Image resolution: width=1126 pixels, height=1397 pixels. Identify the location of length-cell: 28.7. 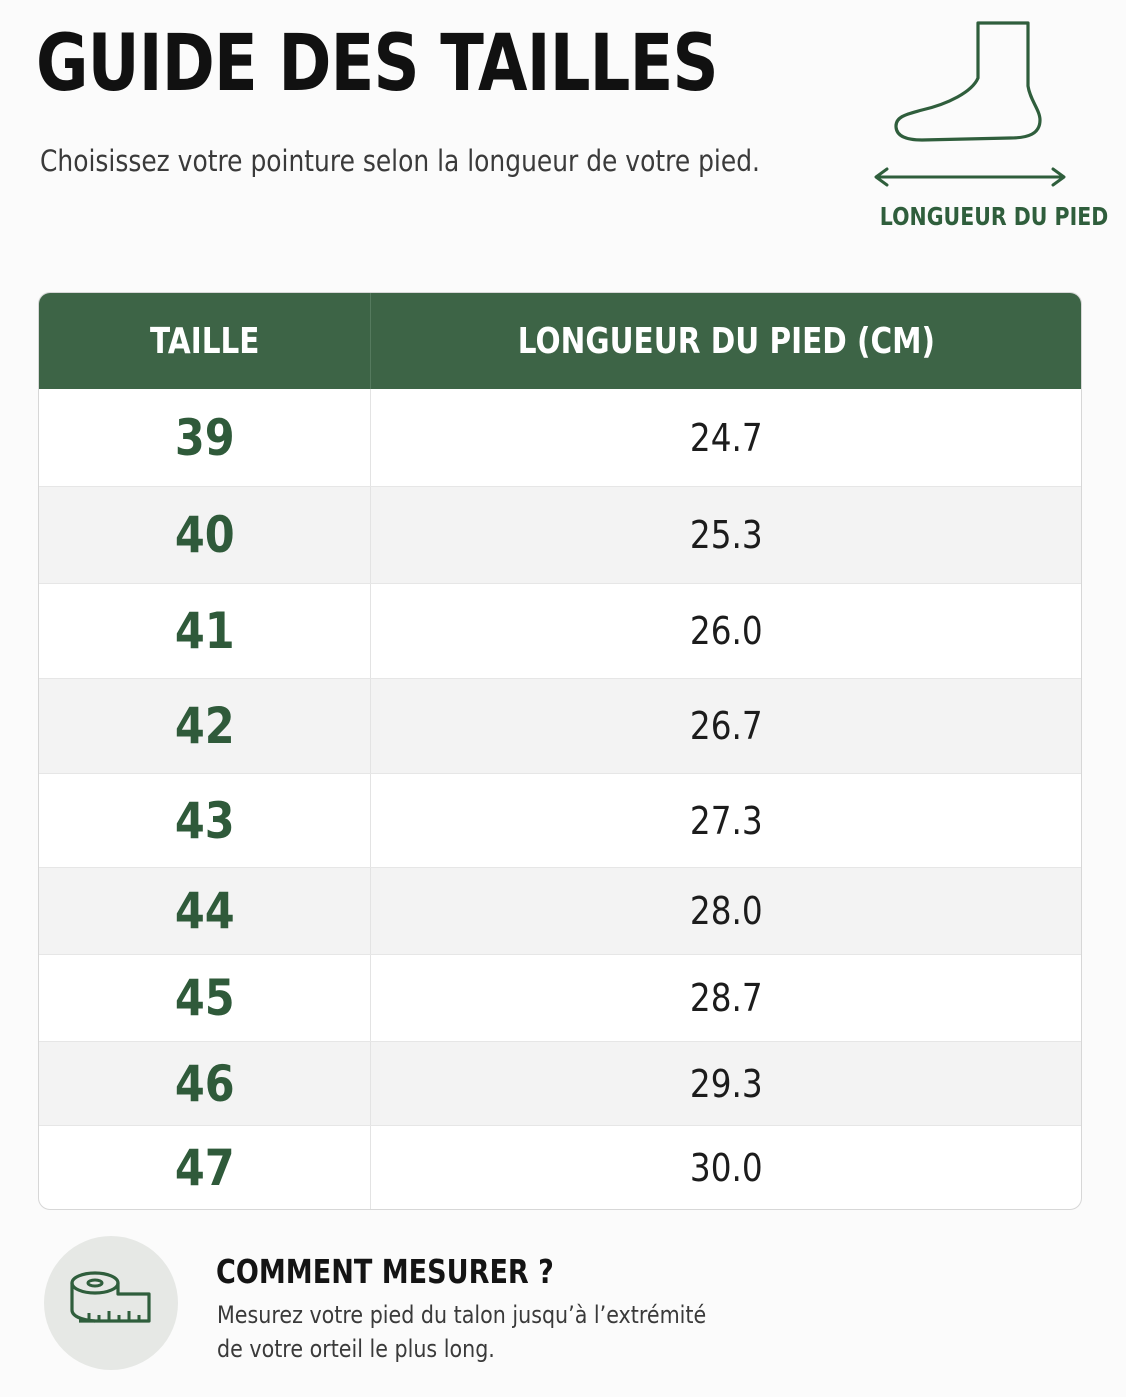
(726, 998).